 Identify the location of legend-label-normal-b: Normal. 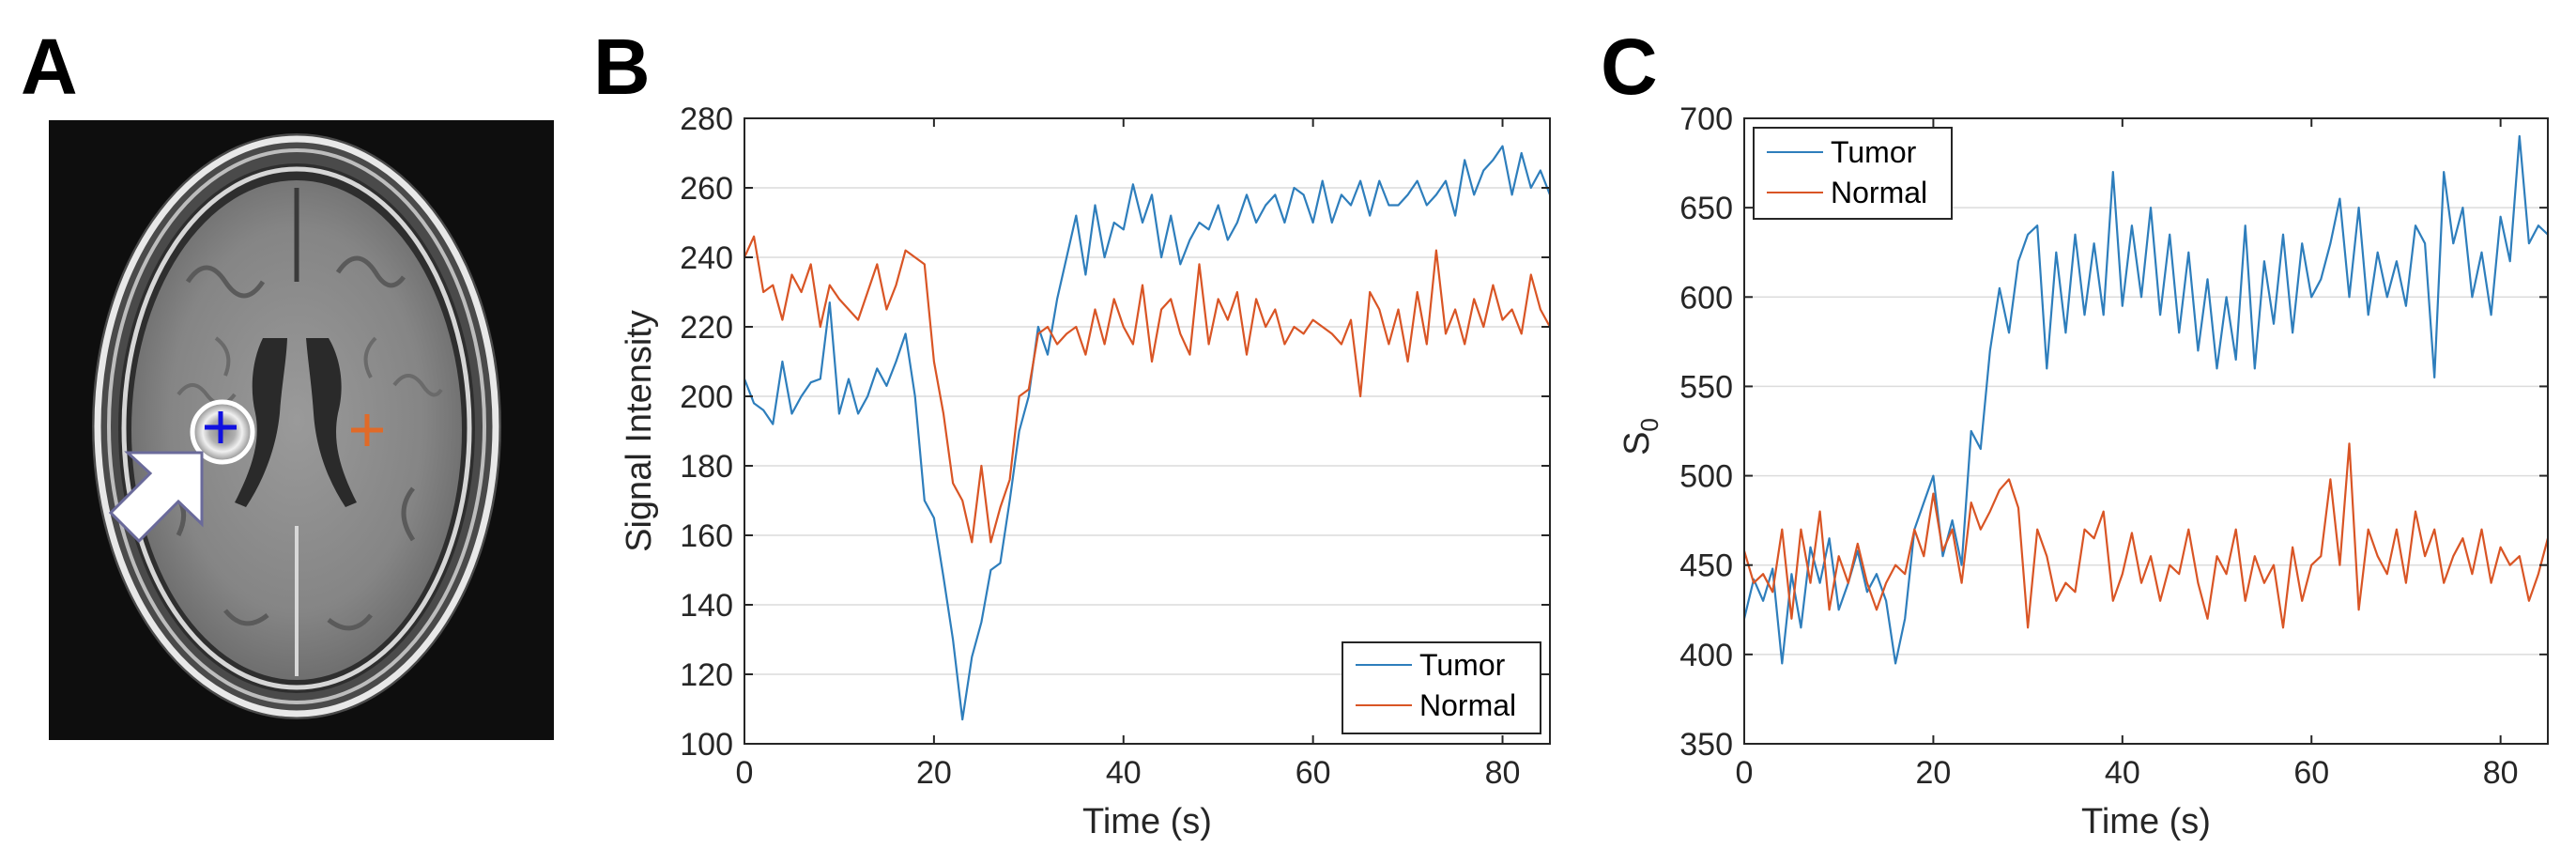
(1468, 705).